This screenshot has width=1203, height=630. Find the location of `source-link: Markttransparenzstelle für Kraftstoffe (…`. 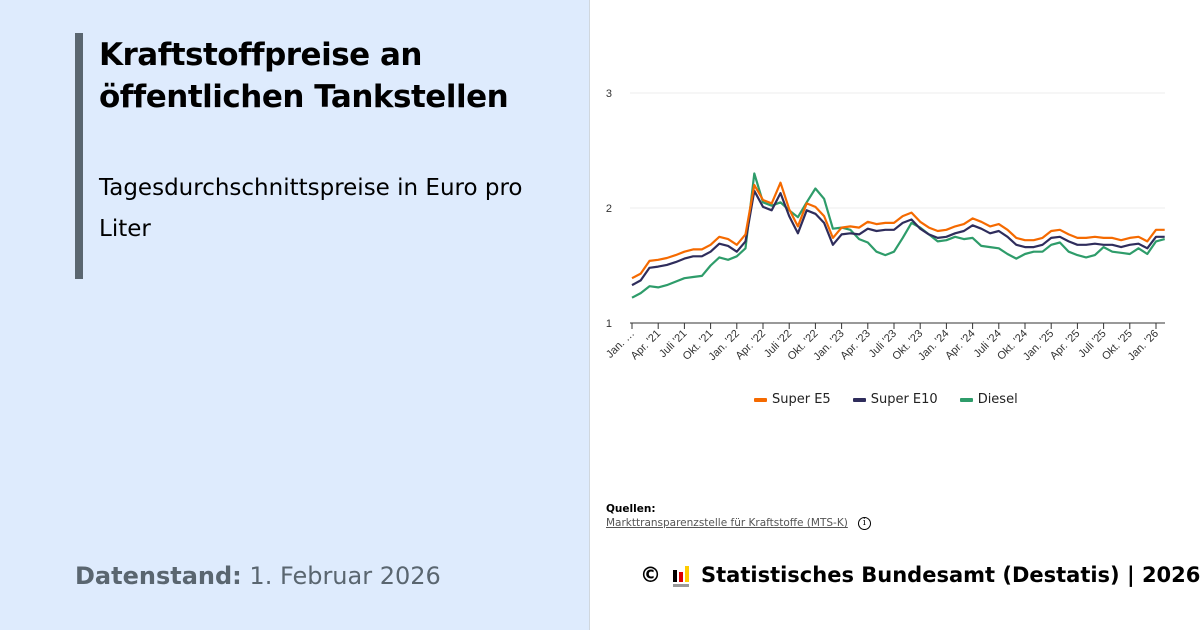

source-link: Markttransparenzstelle für Kraftstoffe (… is located at coordinates (727, 523).